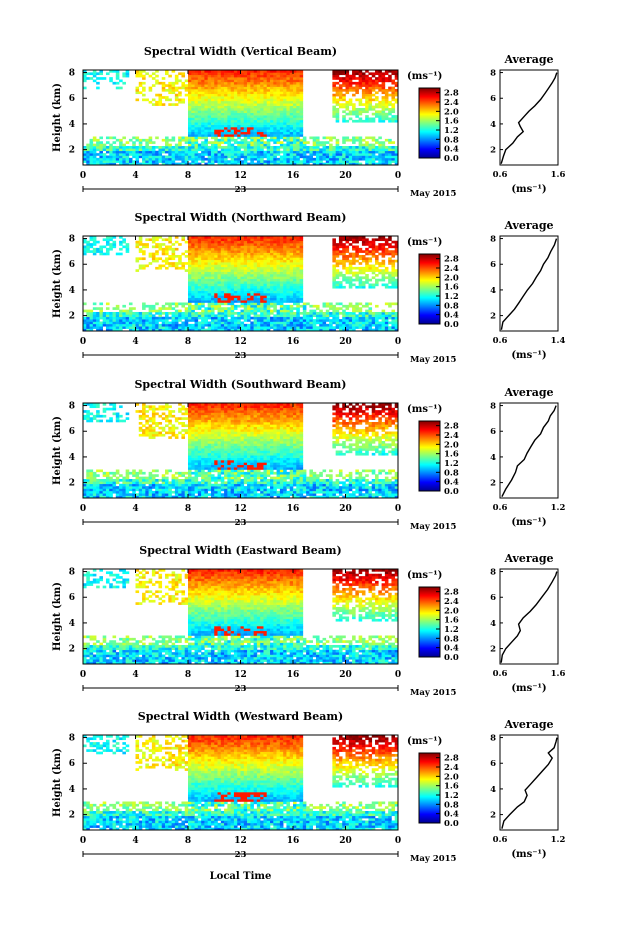  I want to click on colorbar-tick-label: 2.4, so click(451, 103).